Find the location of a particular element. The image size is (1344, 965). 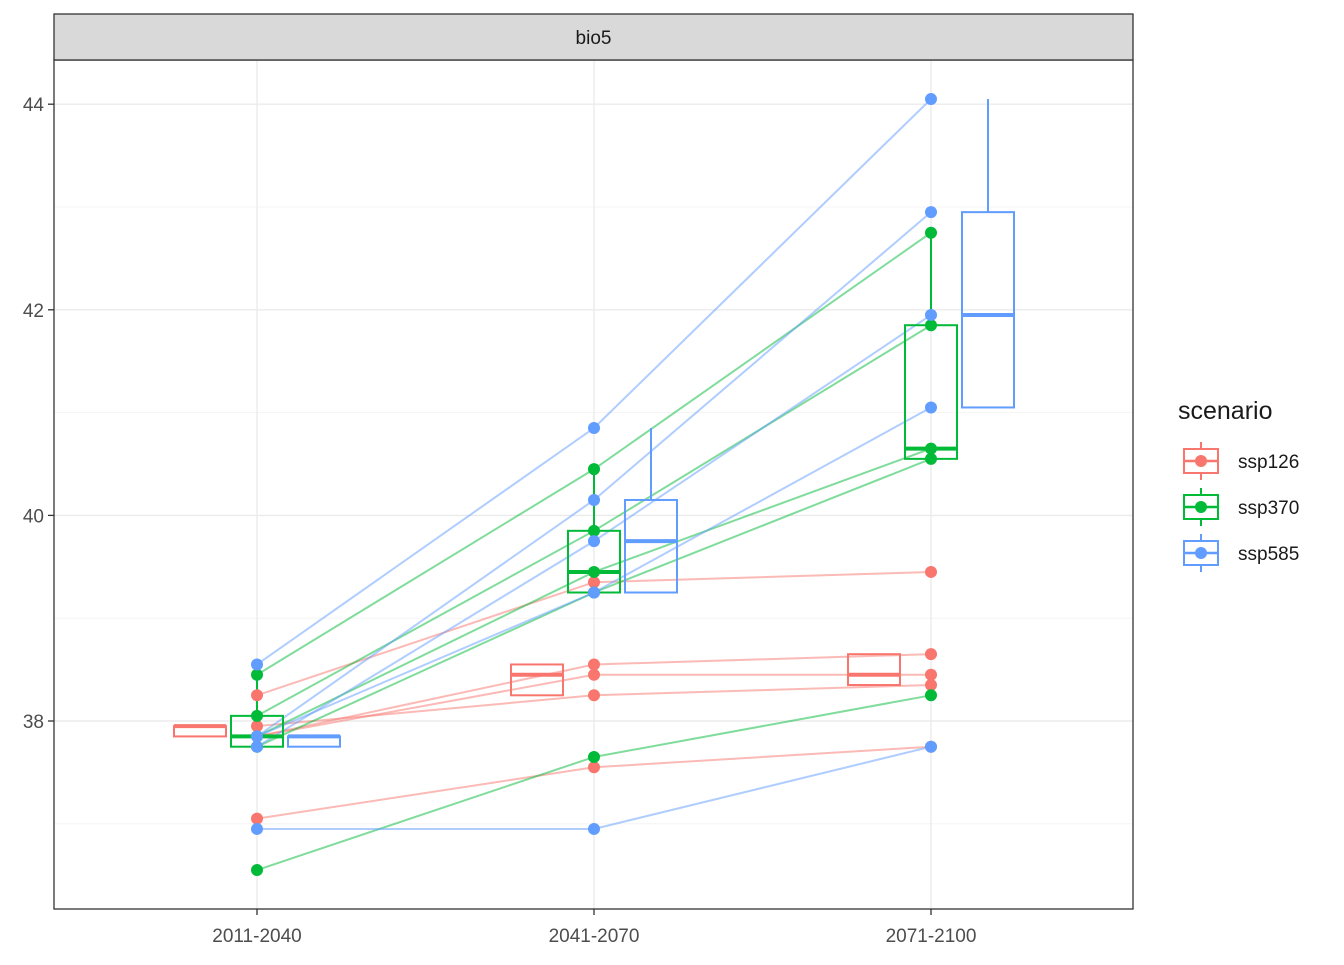

legend-entry-ssp585: ssp585 is located at coordinates (1241, 553).